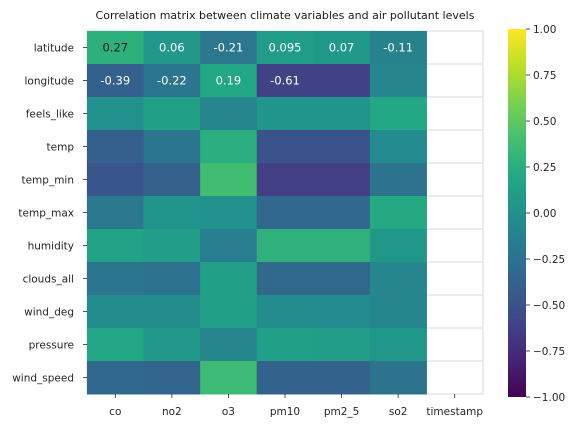 The height and width of the screenshot is (431, 579). I want to click on column-label: so2, so click(398, 412).